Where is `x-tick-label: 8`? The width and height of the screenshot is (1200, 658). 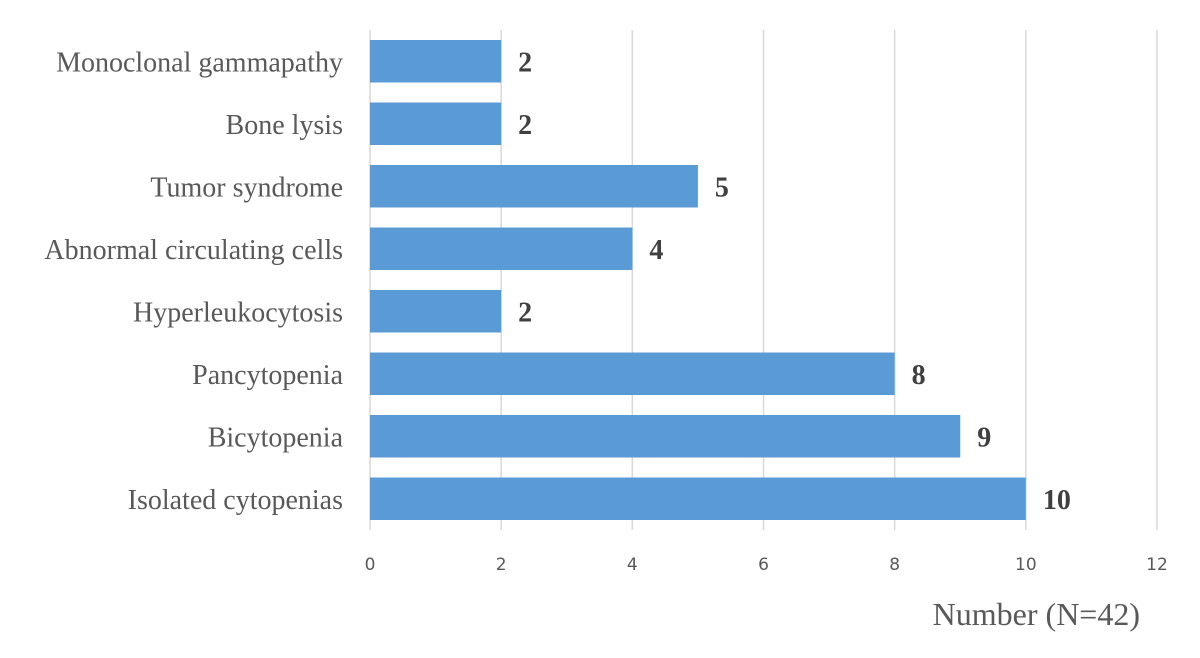
x-tick-label: 8 is located at coordinates (894, 565).